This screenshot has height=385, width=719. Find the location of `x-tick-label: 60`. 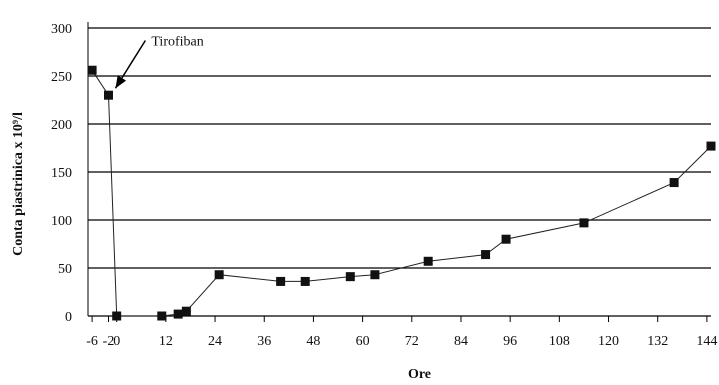

x-tick-label: 60 is located at coordinates (363, 341).